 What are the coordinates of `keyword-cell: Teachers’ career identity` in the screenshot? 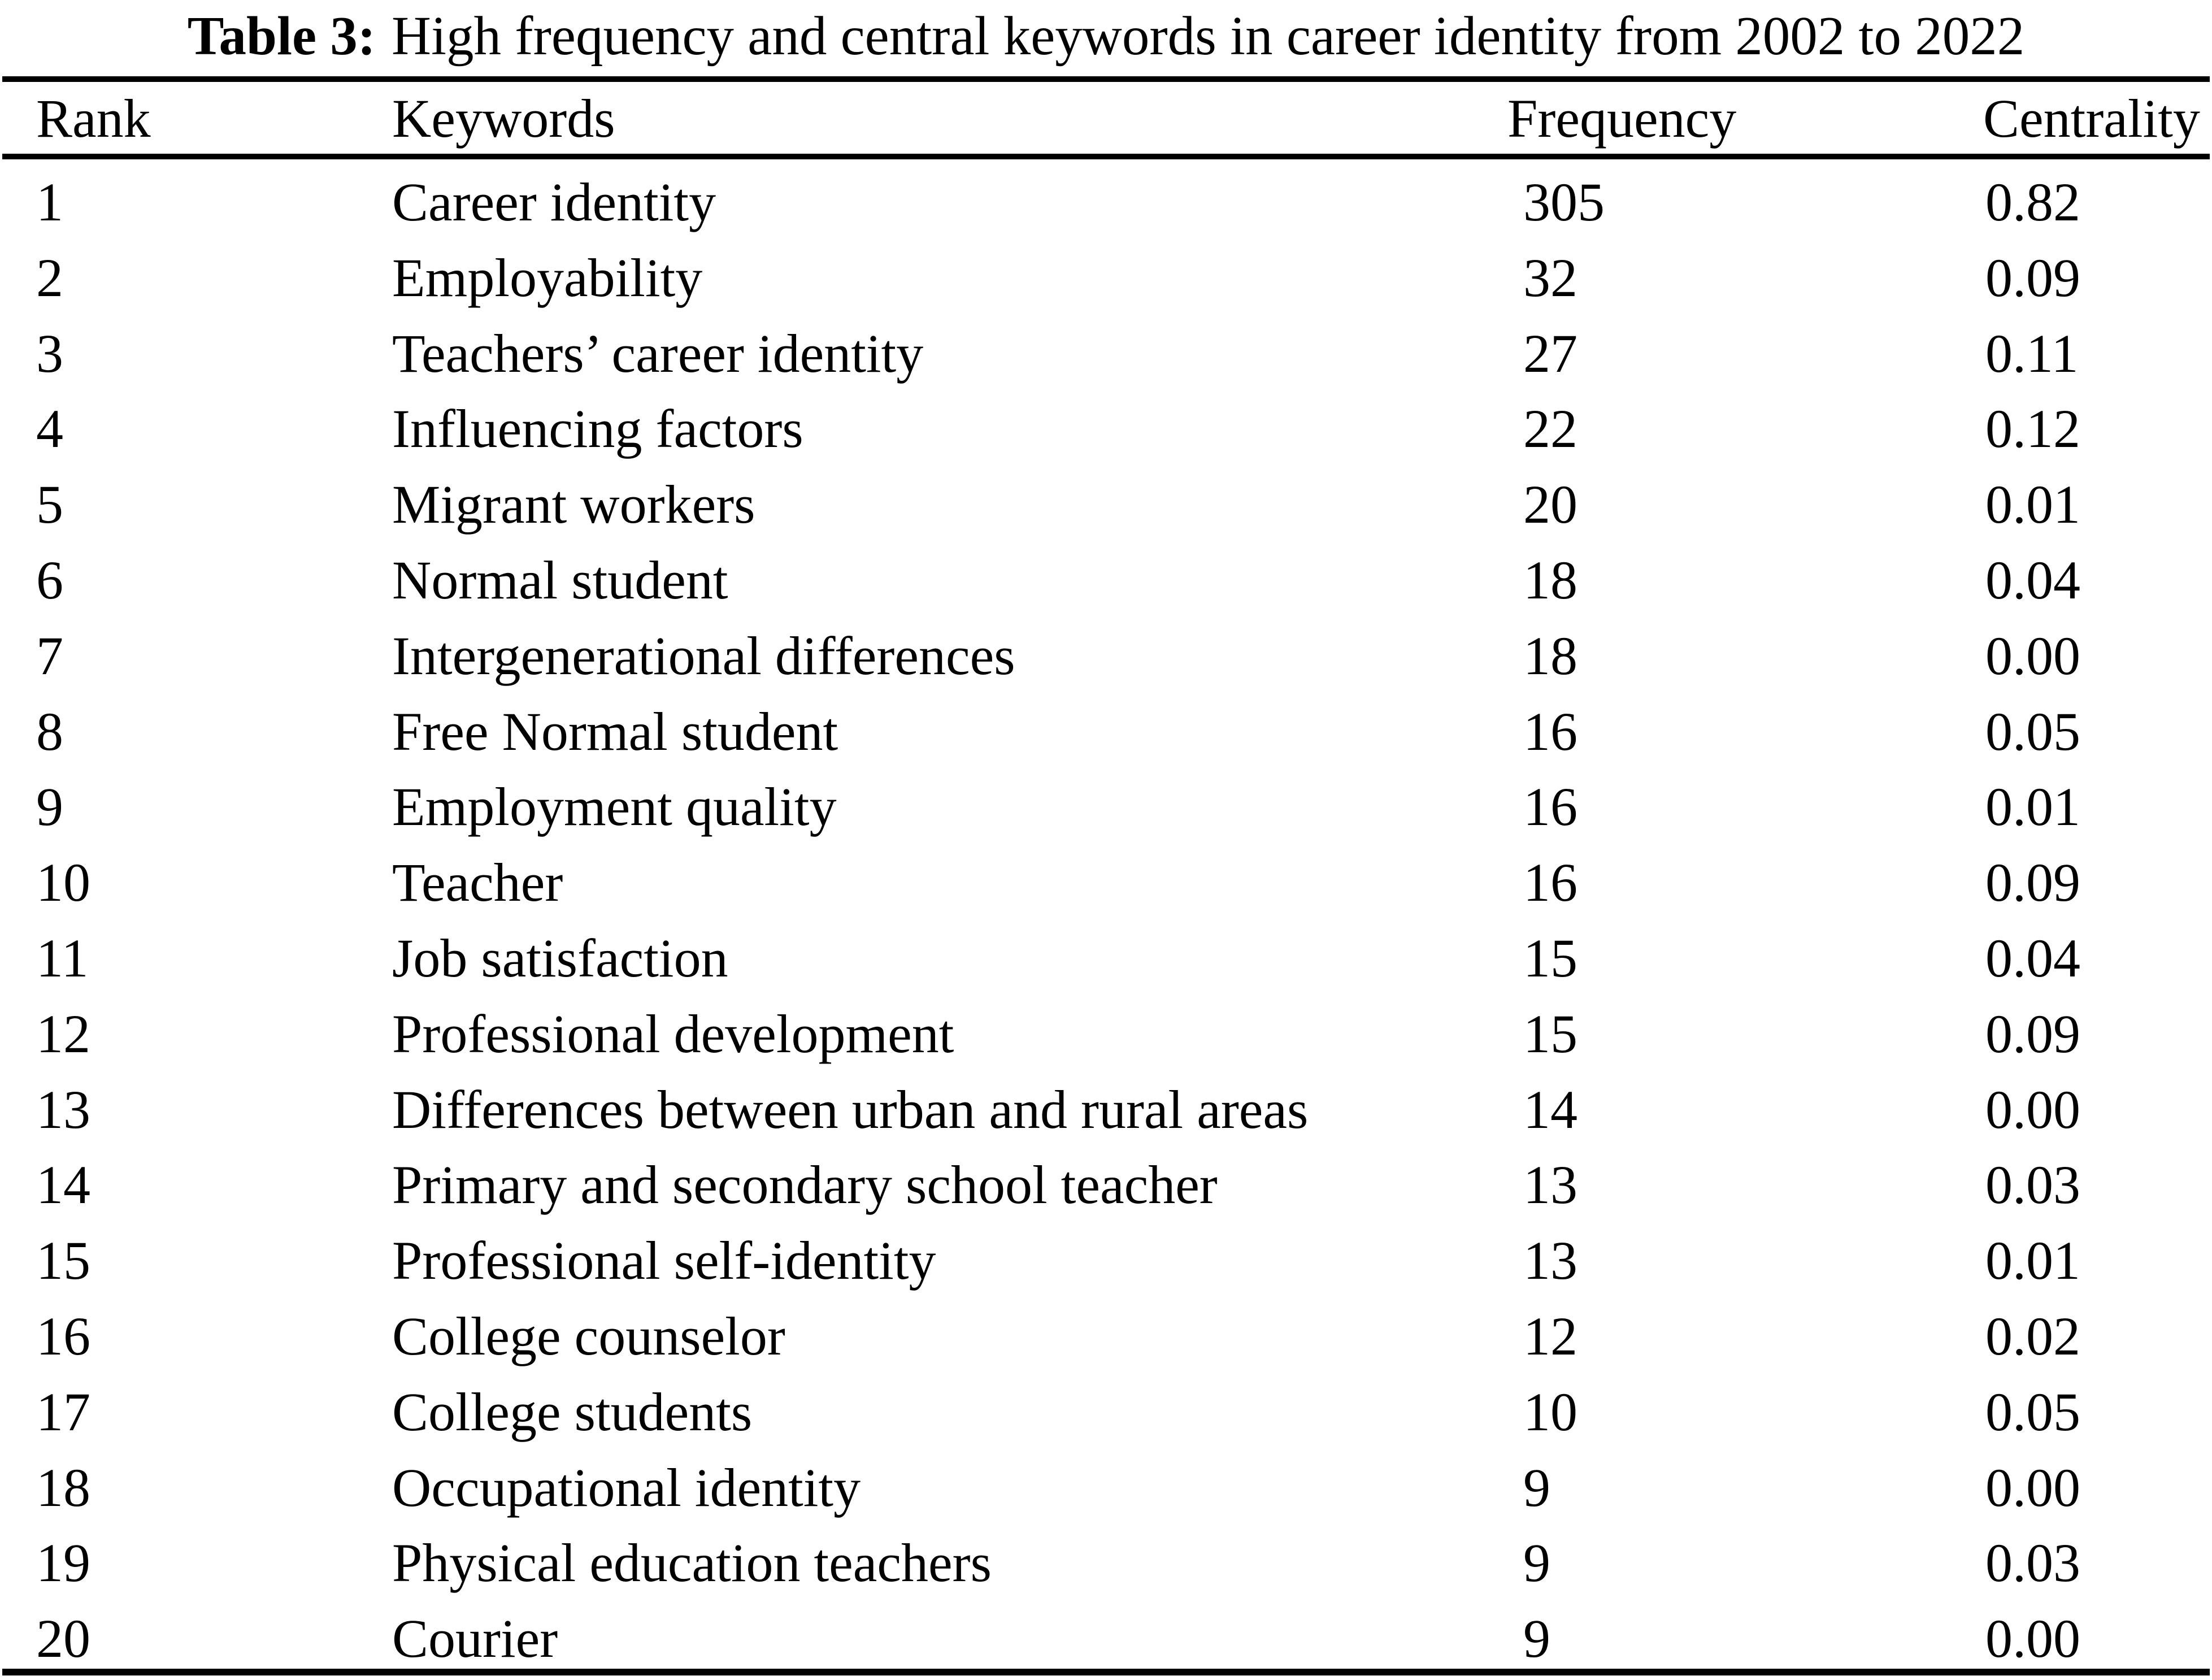 It's located at (658, 353).